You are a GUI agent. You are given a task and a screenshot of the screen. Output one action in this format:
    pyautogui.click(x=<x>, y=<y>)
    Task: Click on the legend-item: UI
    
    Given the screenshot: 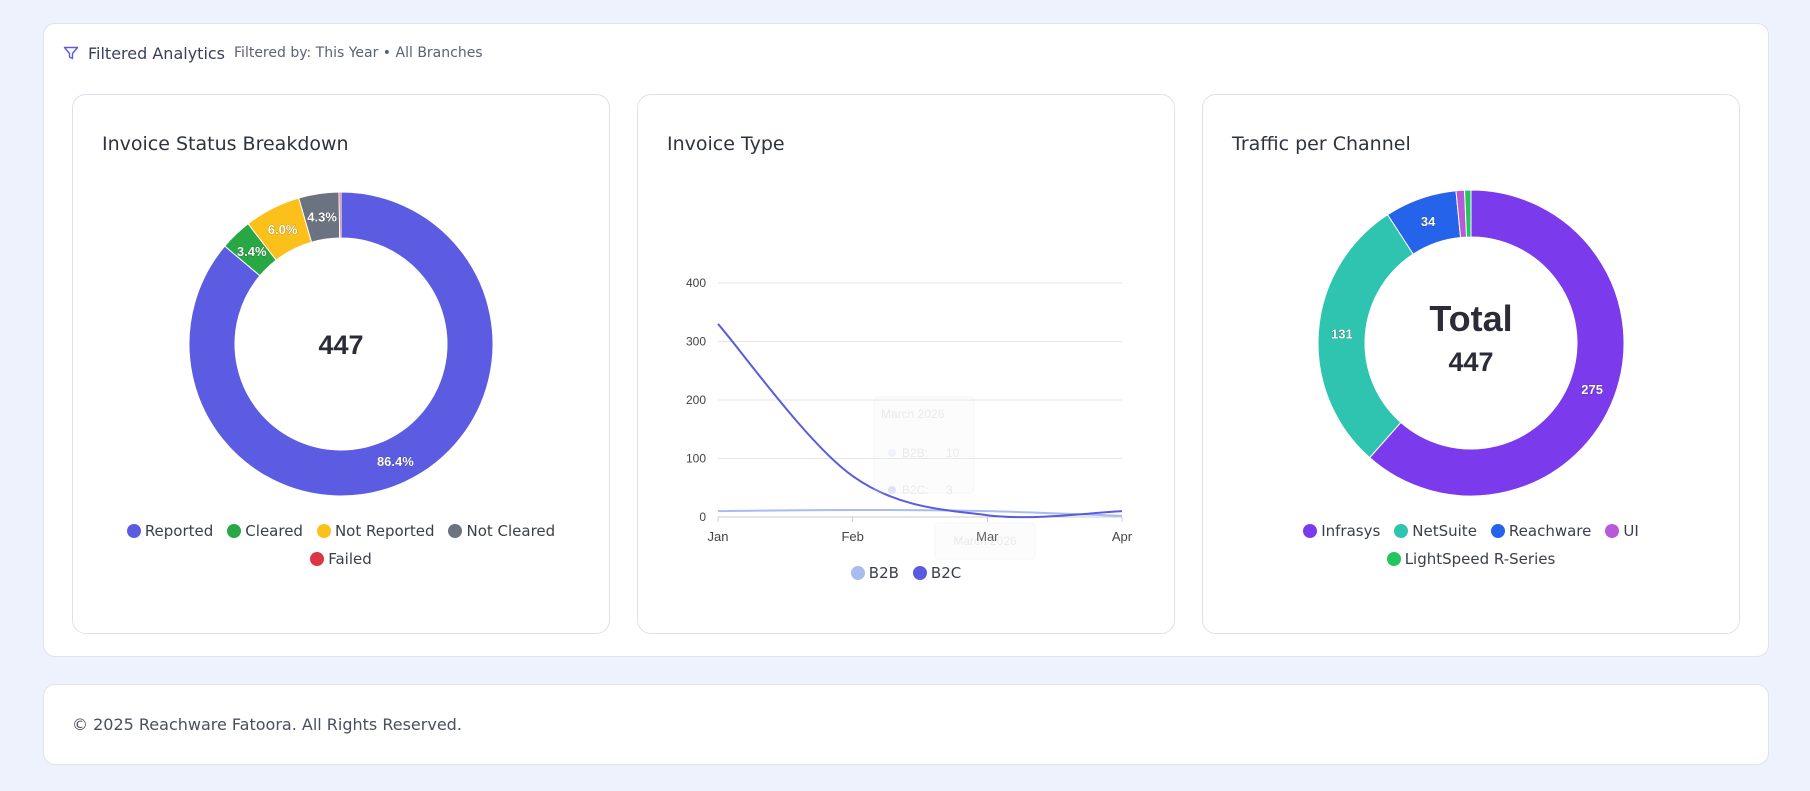 What is the action you would take?
    pyautogui.click(x=1622, y=531)
    